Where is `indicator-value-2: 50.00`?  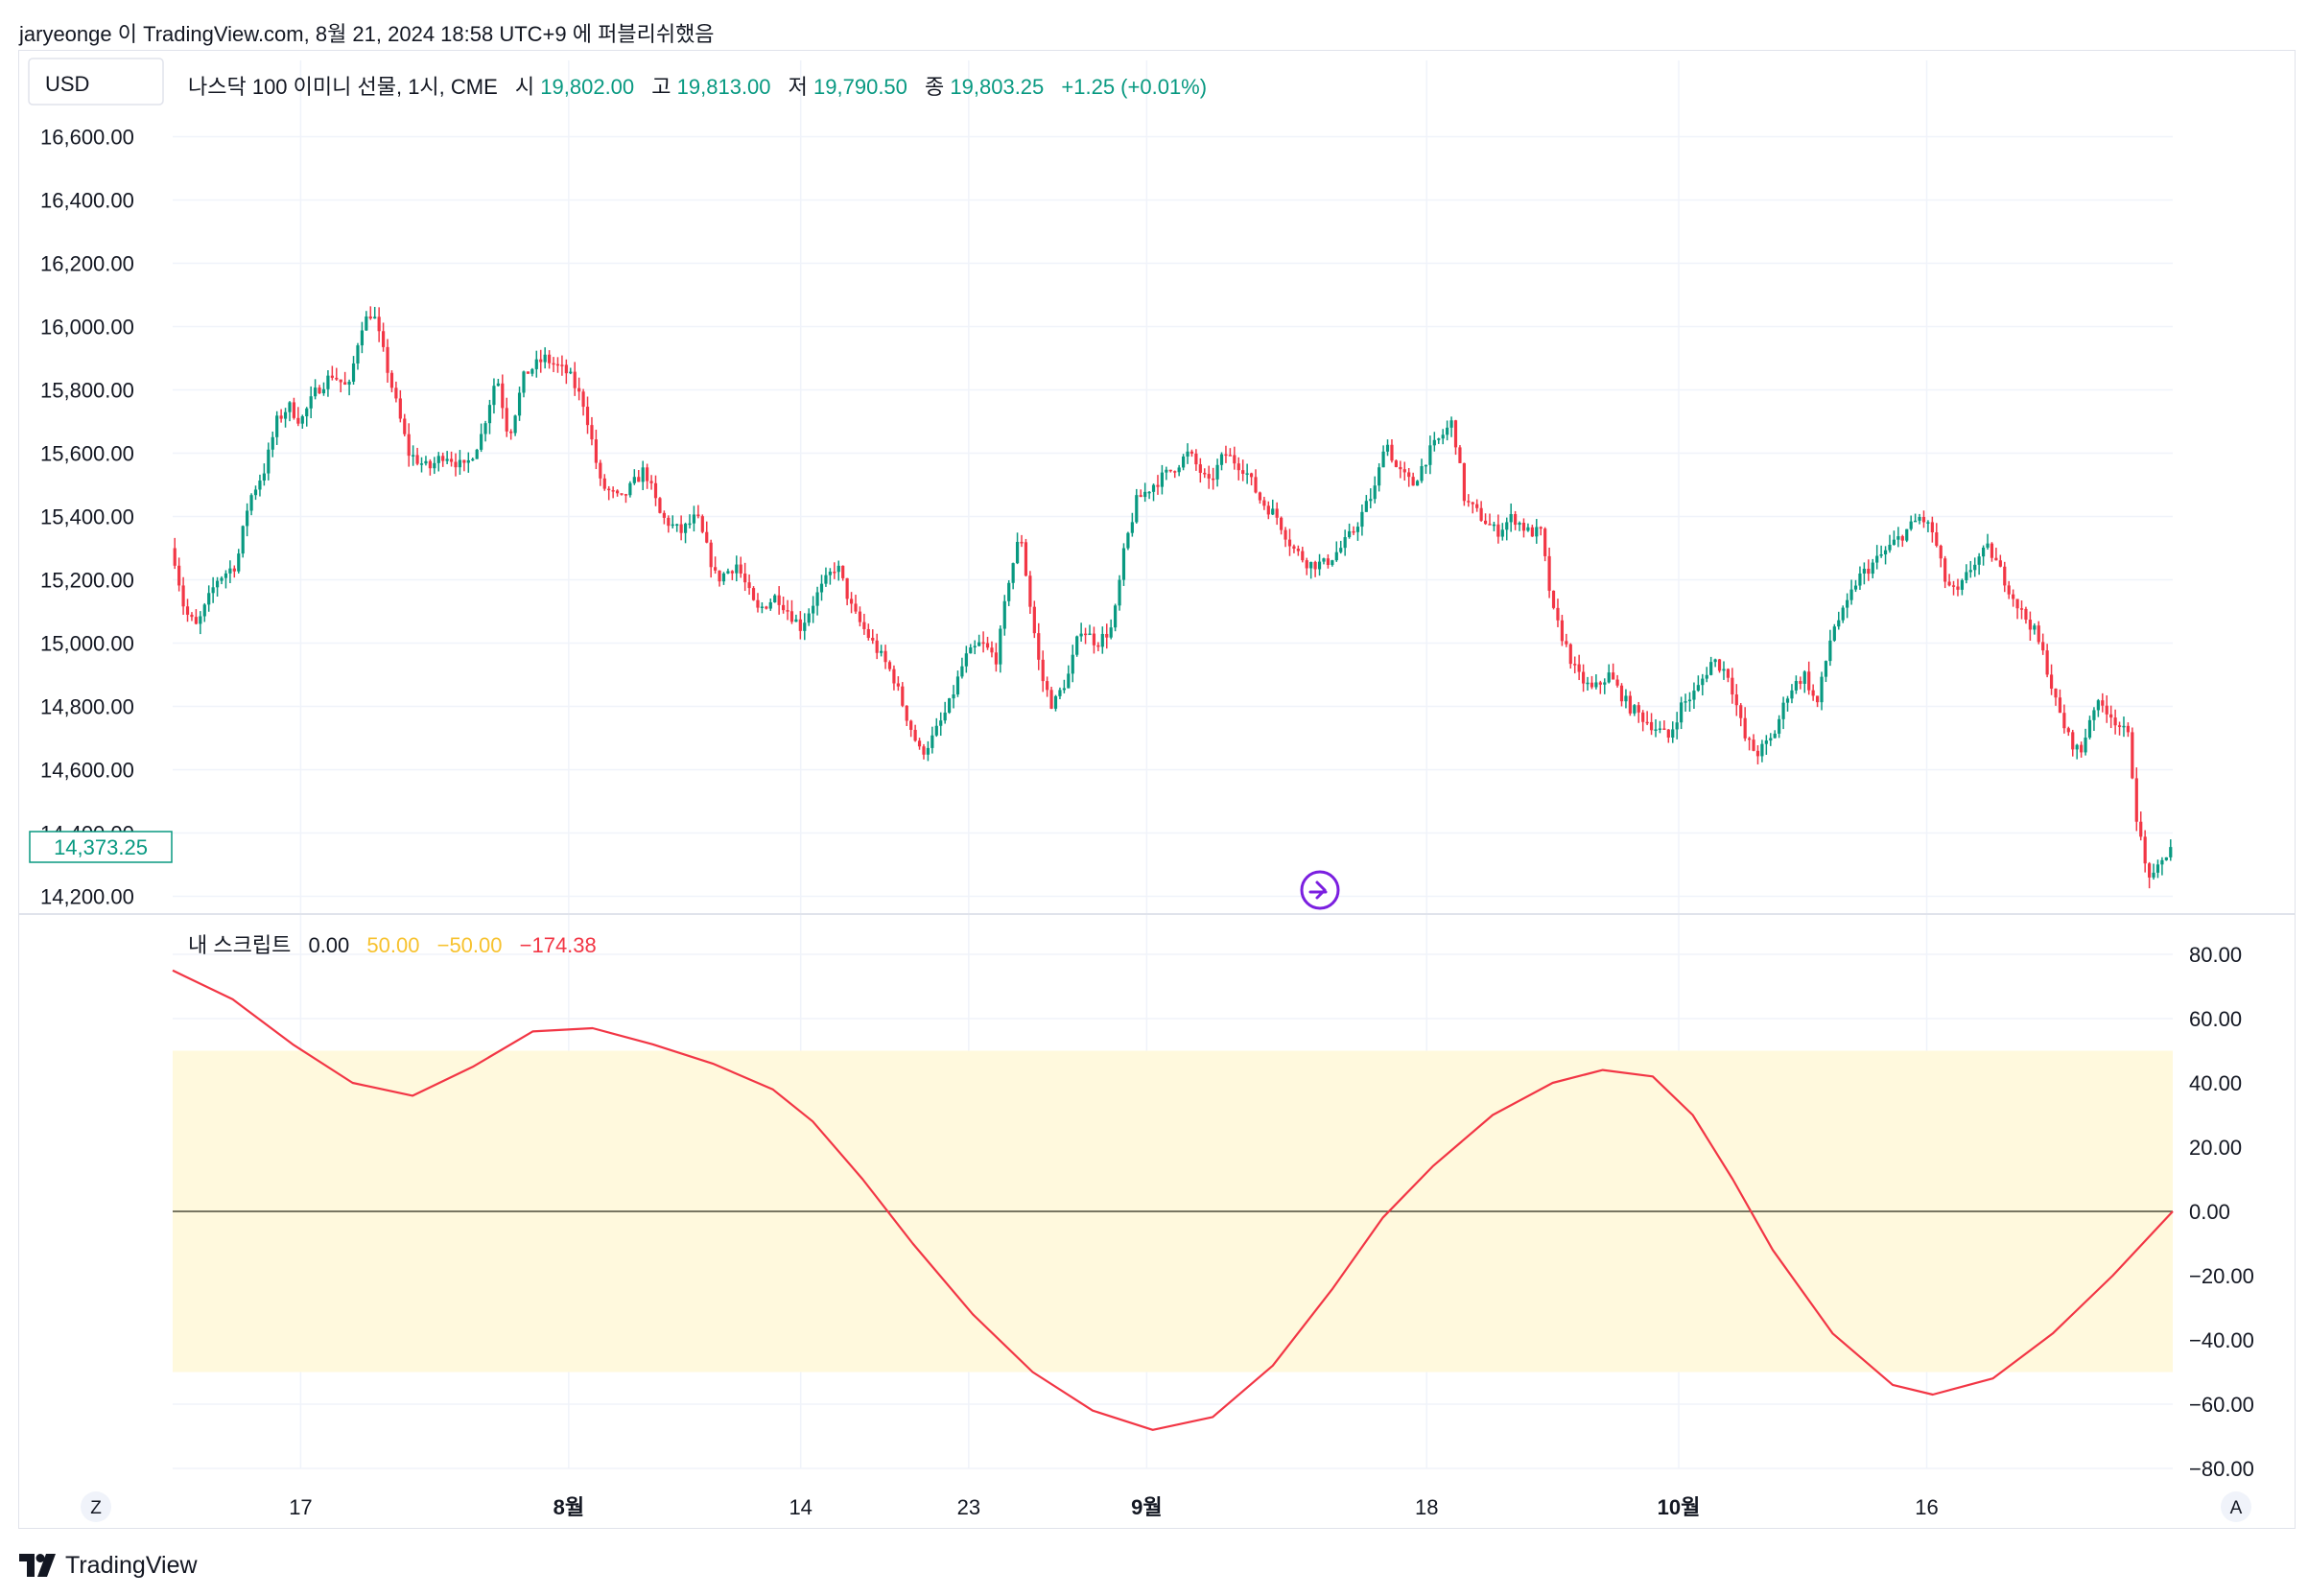 indicator-value-2: 50.00 is located at coordinates (393, 945).